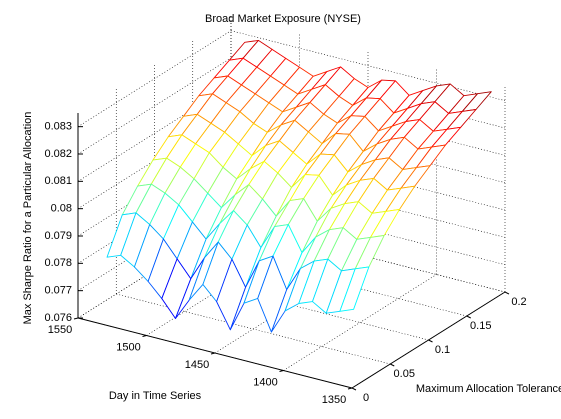 This screenshot has height=419, width=561. What do you see at coordinates (61, 209) in the screenshot?
I see `z-tick-label: 0.08` at bounding box center [61, 209].